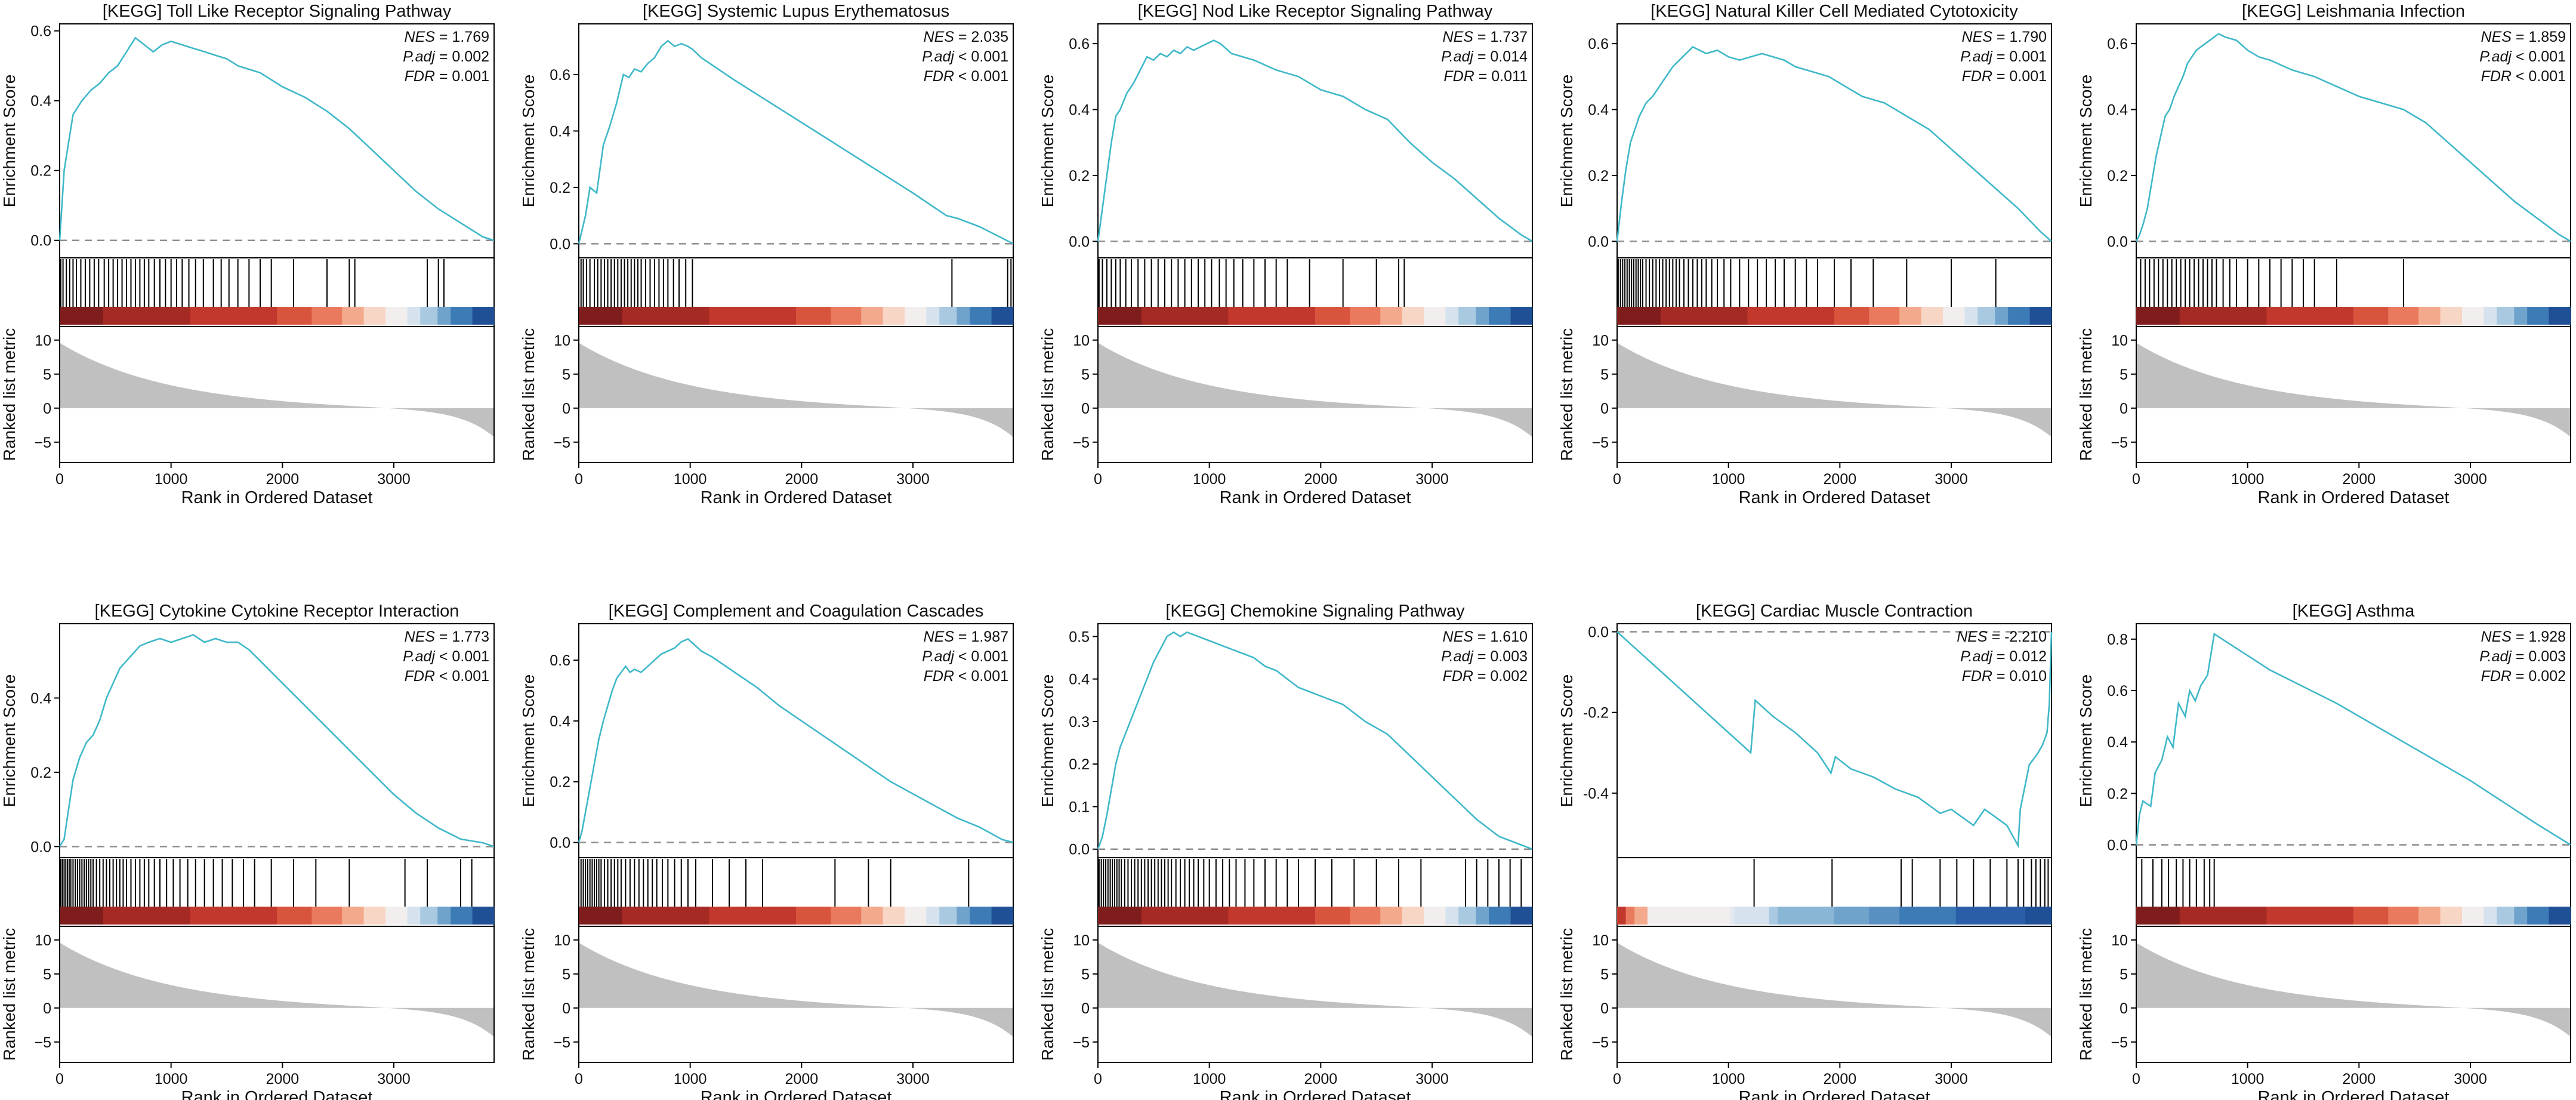  I want to click on stat-name: FDR, so click(2498, 677).